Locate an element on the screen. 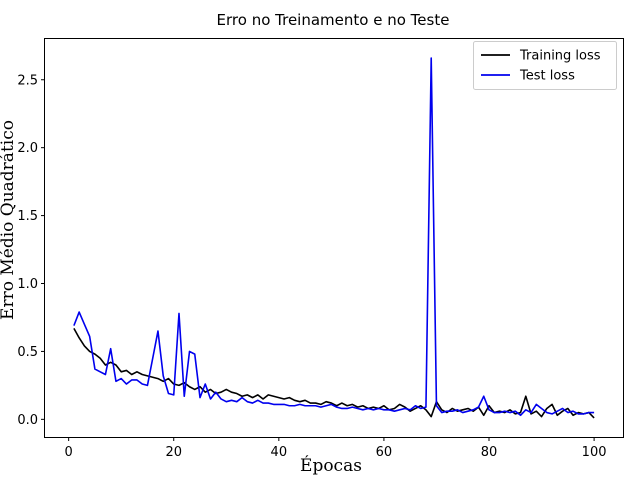 The height and width of the screenshot is (478, 640). legend-box is located at coordinates (545, 65).